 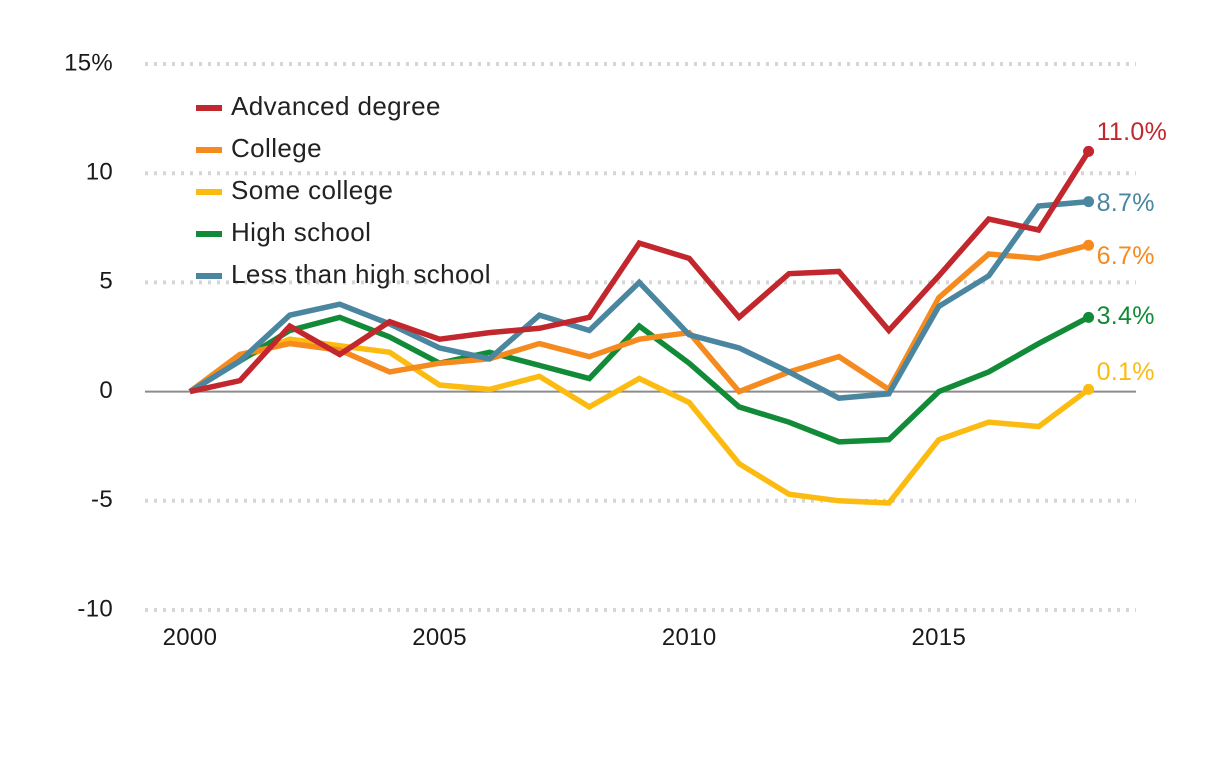 I want to click on legend-item-some-college: Some college, so click(x=294, y=190).